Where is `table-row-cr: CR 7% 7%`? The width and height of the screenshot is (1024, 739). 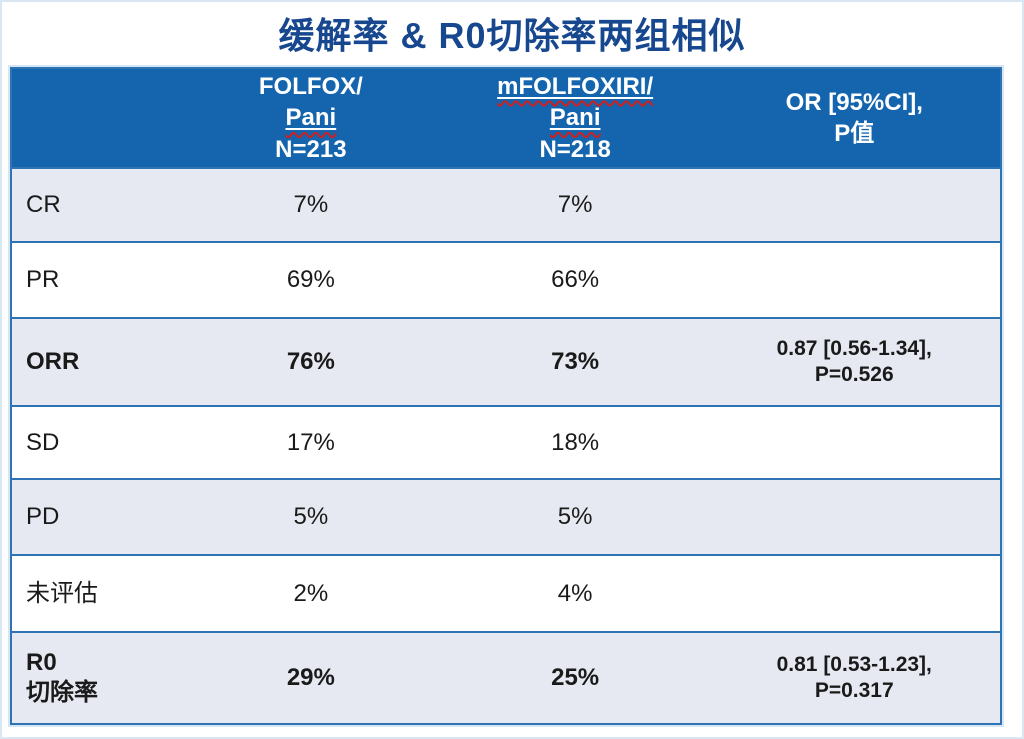 table-row-cr: CR 7% 7% is located at coordinates (506, 204).